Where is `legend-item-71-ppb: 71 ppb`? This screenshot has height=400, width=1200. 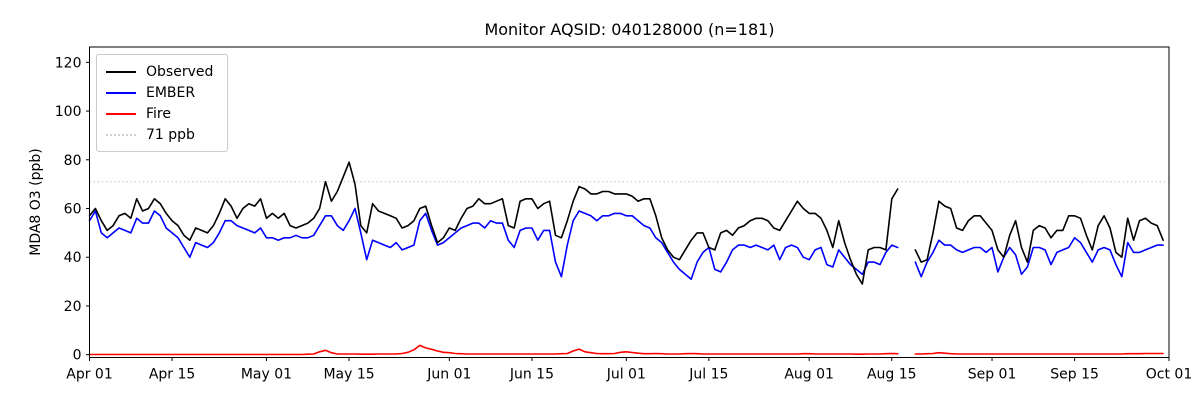
legend-item-71-ppb: 71 ppb is located at coordinates (159, 134).